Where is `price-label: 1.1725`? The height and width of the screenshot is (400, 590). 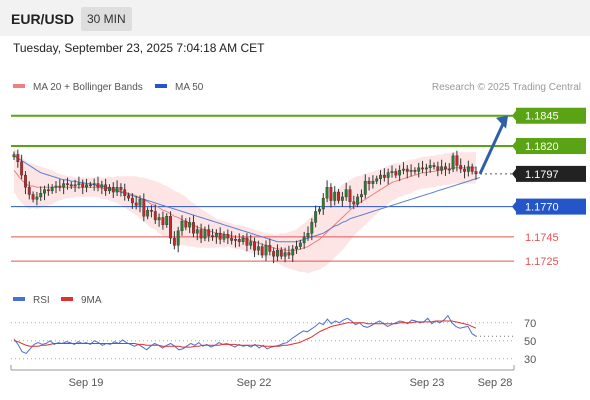 price-label: 1.1725 is located at coordinates (542, 262).